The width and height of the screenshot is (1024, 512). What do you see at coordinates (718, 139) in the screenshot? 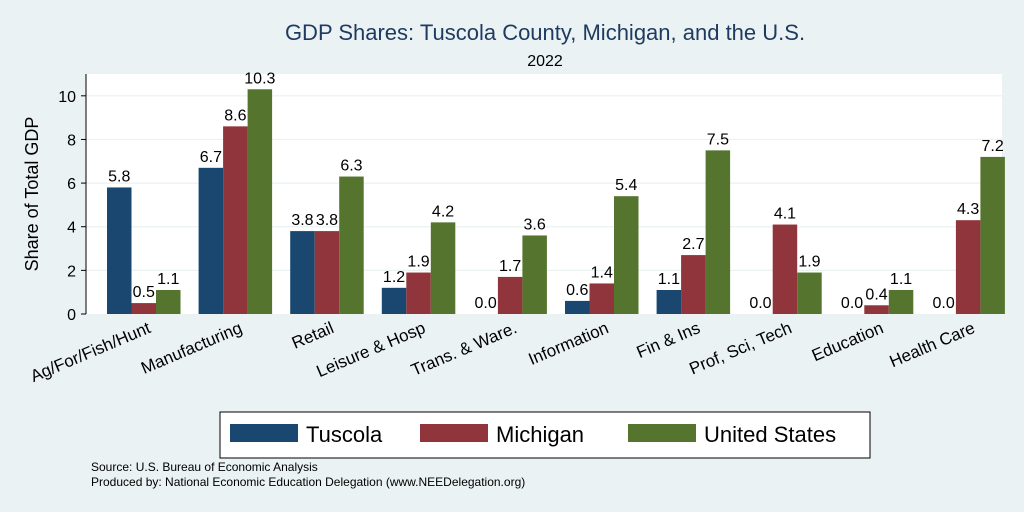
I see `data-label: 7.5` at bounding box center [718, 139].